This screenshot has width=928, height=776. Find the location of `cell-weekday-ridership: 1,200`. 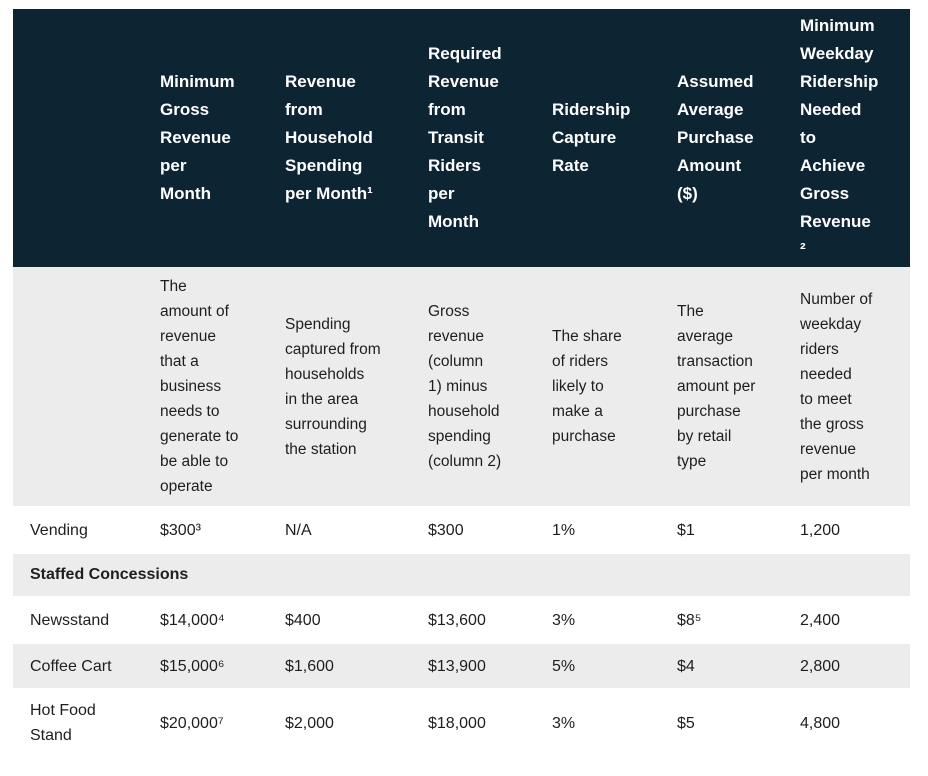

cell-weekday-ridership: 1,200 is located at coordinates (820, 530).